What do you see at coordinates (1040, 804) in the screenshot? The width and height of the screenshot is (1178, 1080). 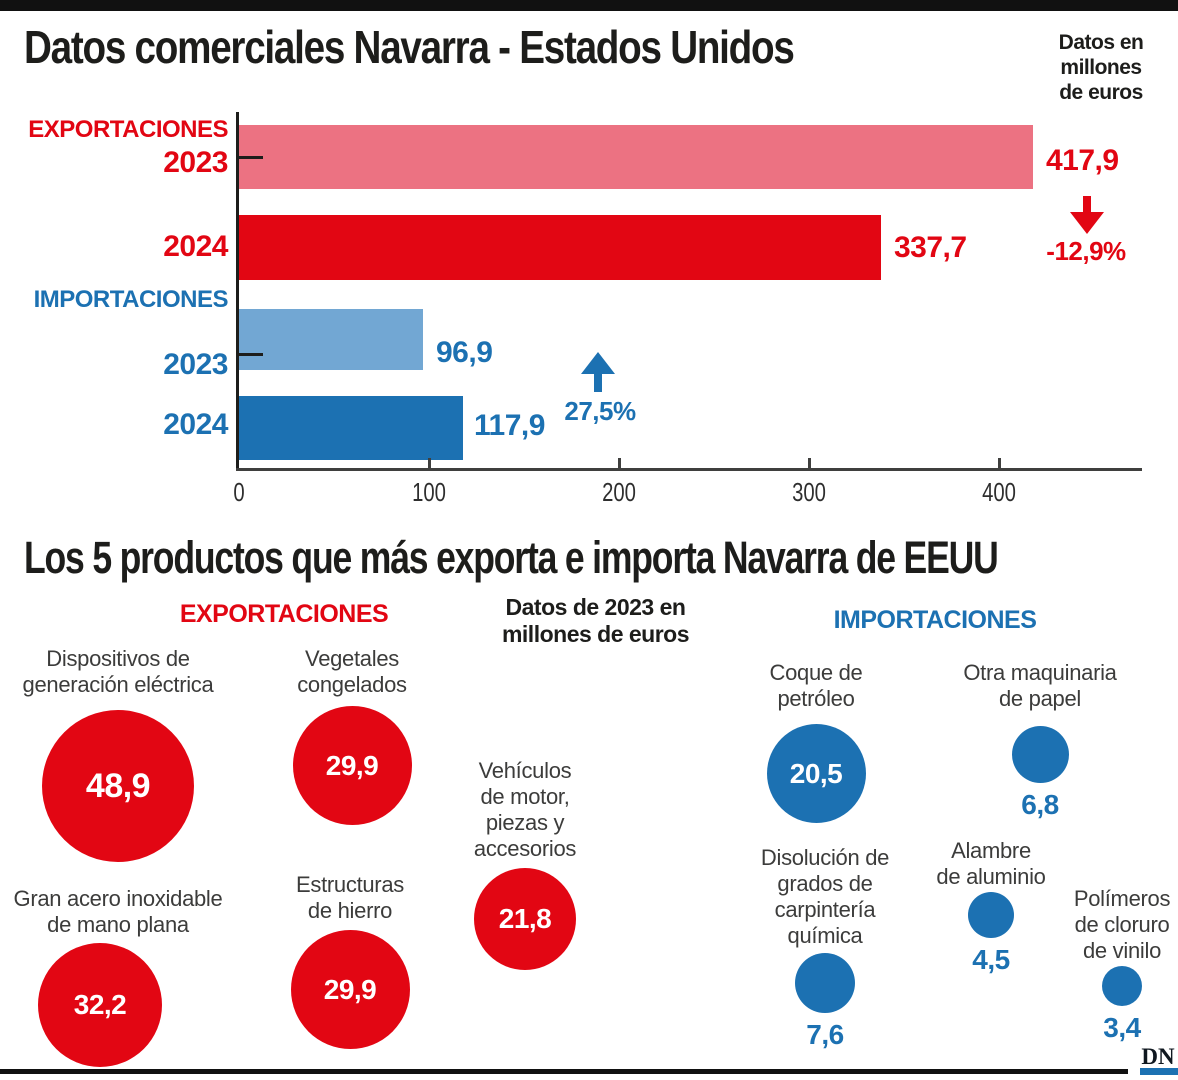 I see `bubble-value-under: 6,8` at bounding box center [1040, 804].